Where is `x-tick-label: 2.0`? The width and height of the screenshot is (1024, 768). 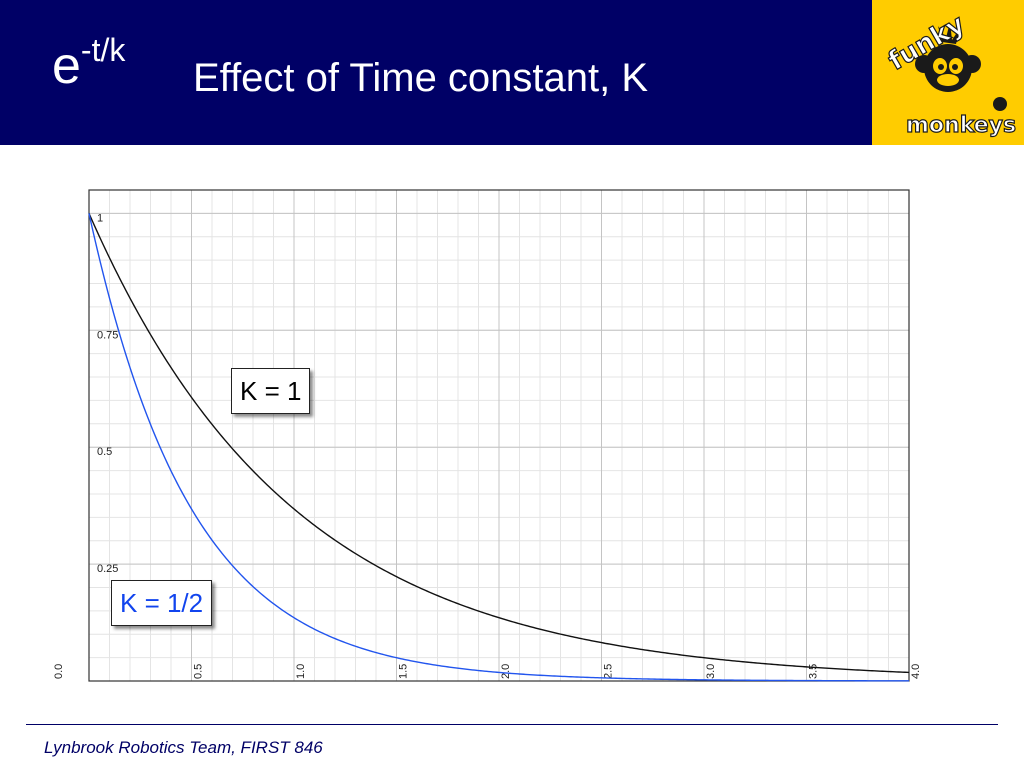
x-tick-label: 2.0 is located at coordinates (506, 671).